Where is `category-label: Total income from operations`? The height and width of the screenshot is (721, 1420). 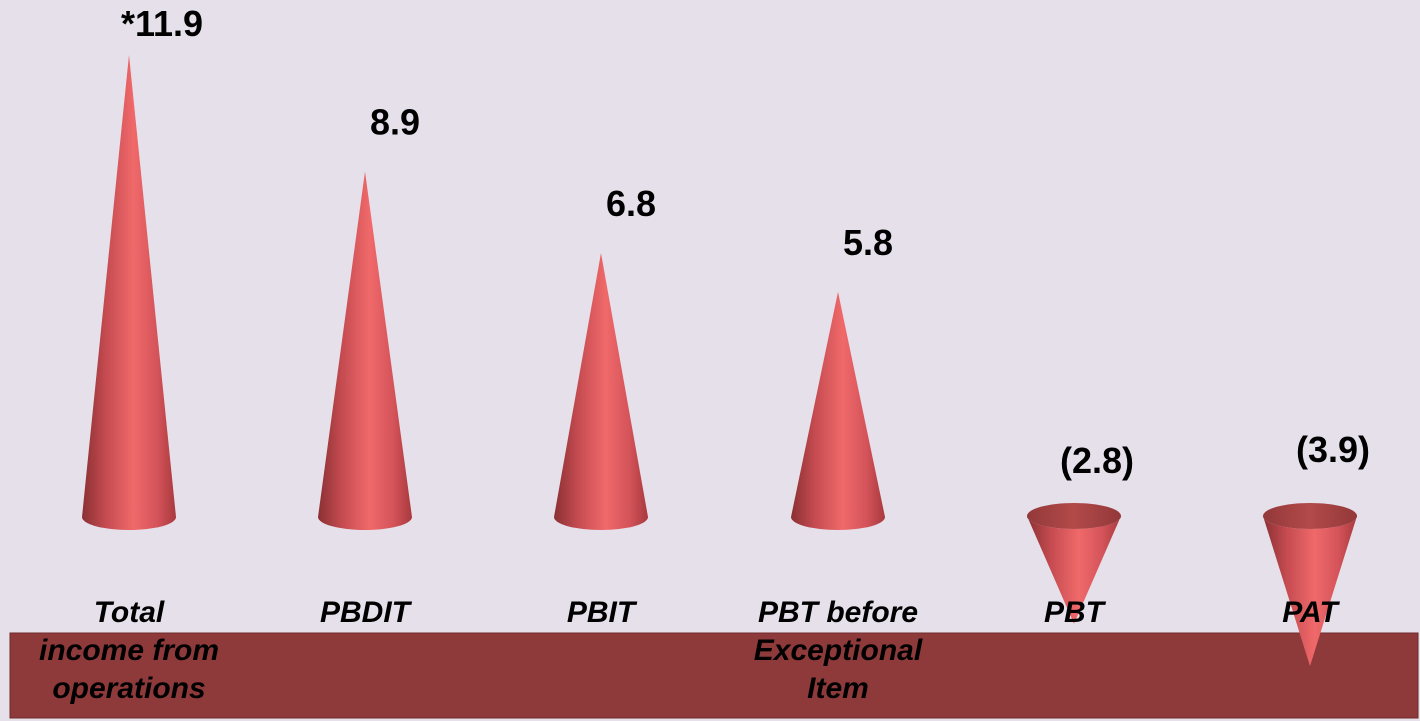
category-label: Total income from operations is located at coordinates (129, 650).